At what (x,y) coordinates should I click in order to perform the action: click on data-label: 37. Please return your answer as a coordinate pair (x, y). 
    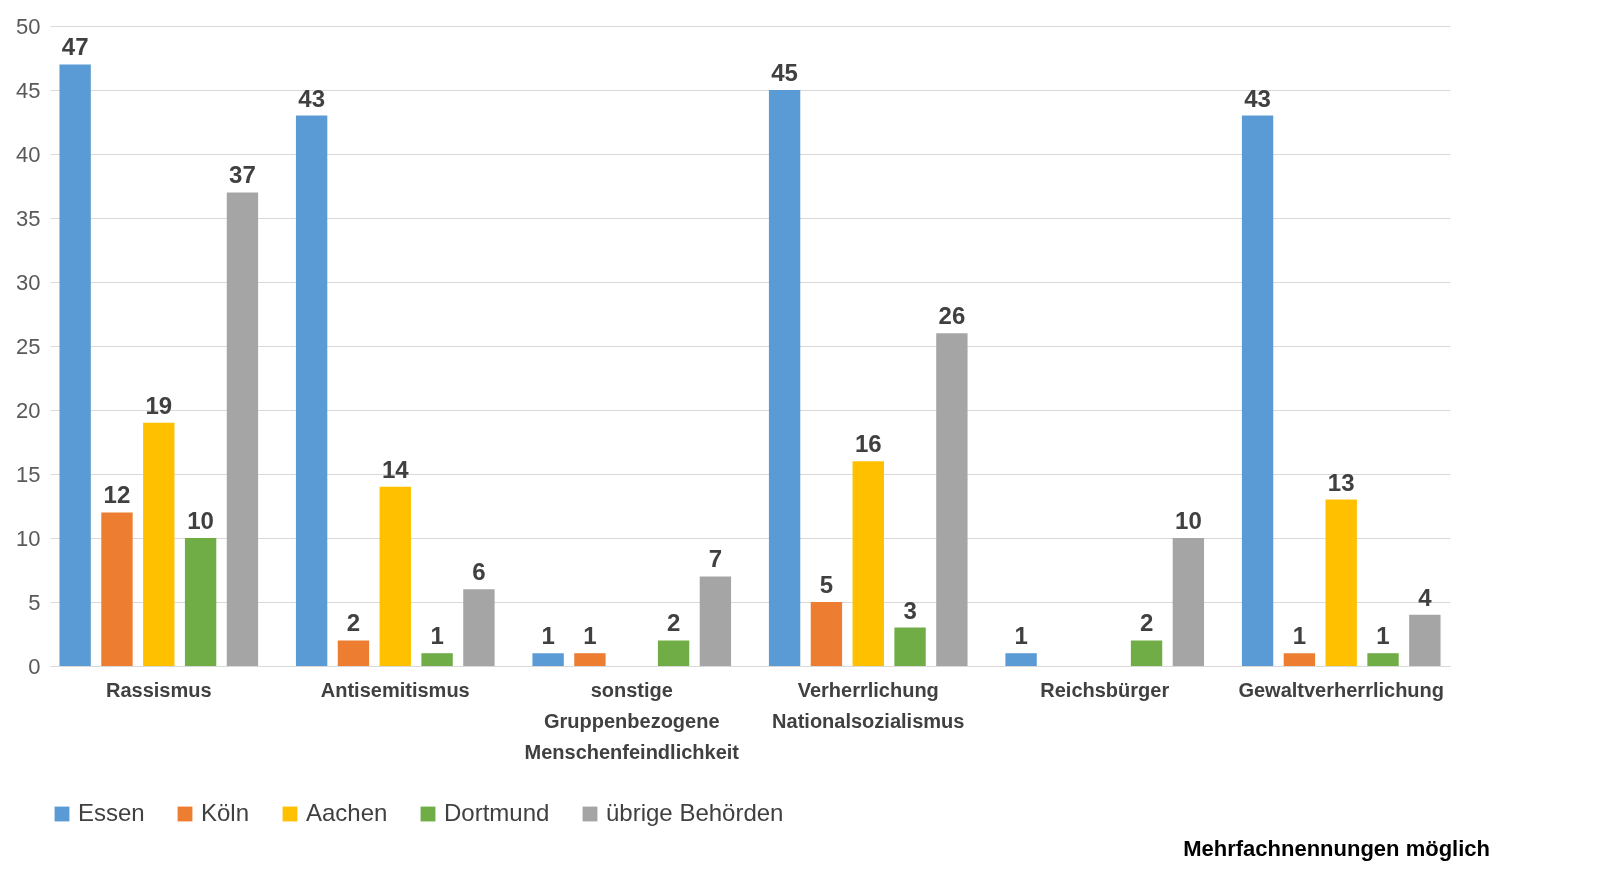
    Looking at the image, I should click on (242, 175).